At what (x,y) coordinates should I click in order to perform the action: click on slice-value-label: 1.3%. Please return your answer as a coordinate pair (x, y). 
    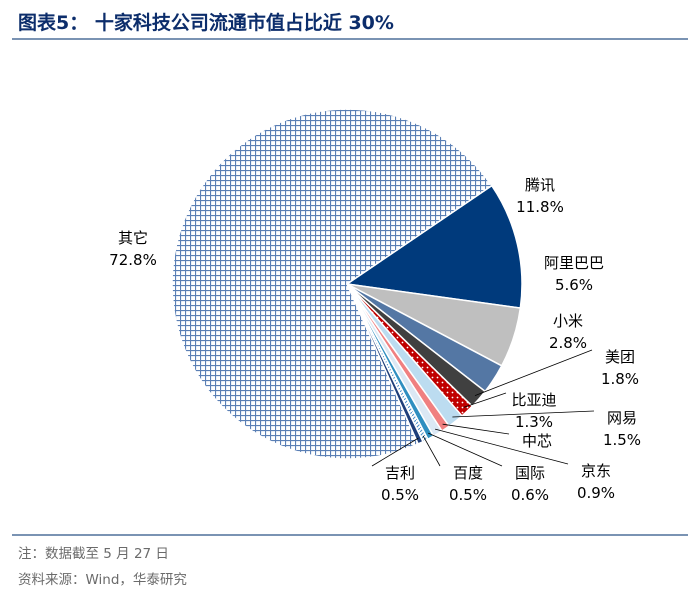
    Looking at the image, I should click on (534, 422).